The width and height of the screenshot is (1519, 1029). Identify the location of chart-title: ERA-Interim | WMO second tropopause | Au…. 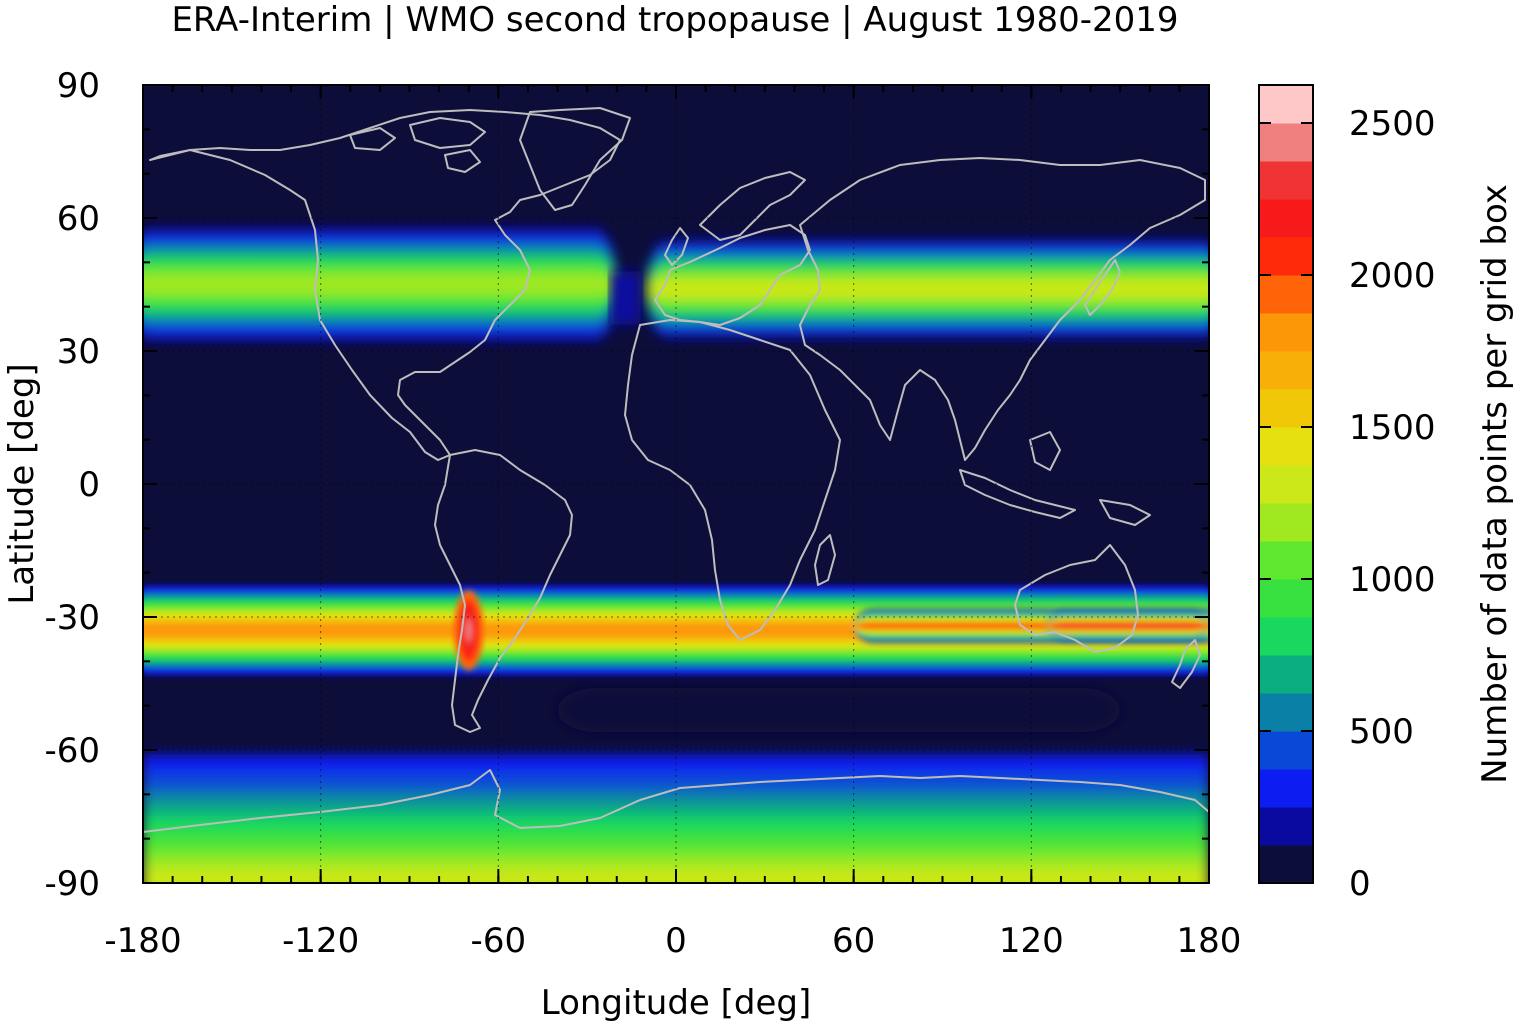
(674, 20).